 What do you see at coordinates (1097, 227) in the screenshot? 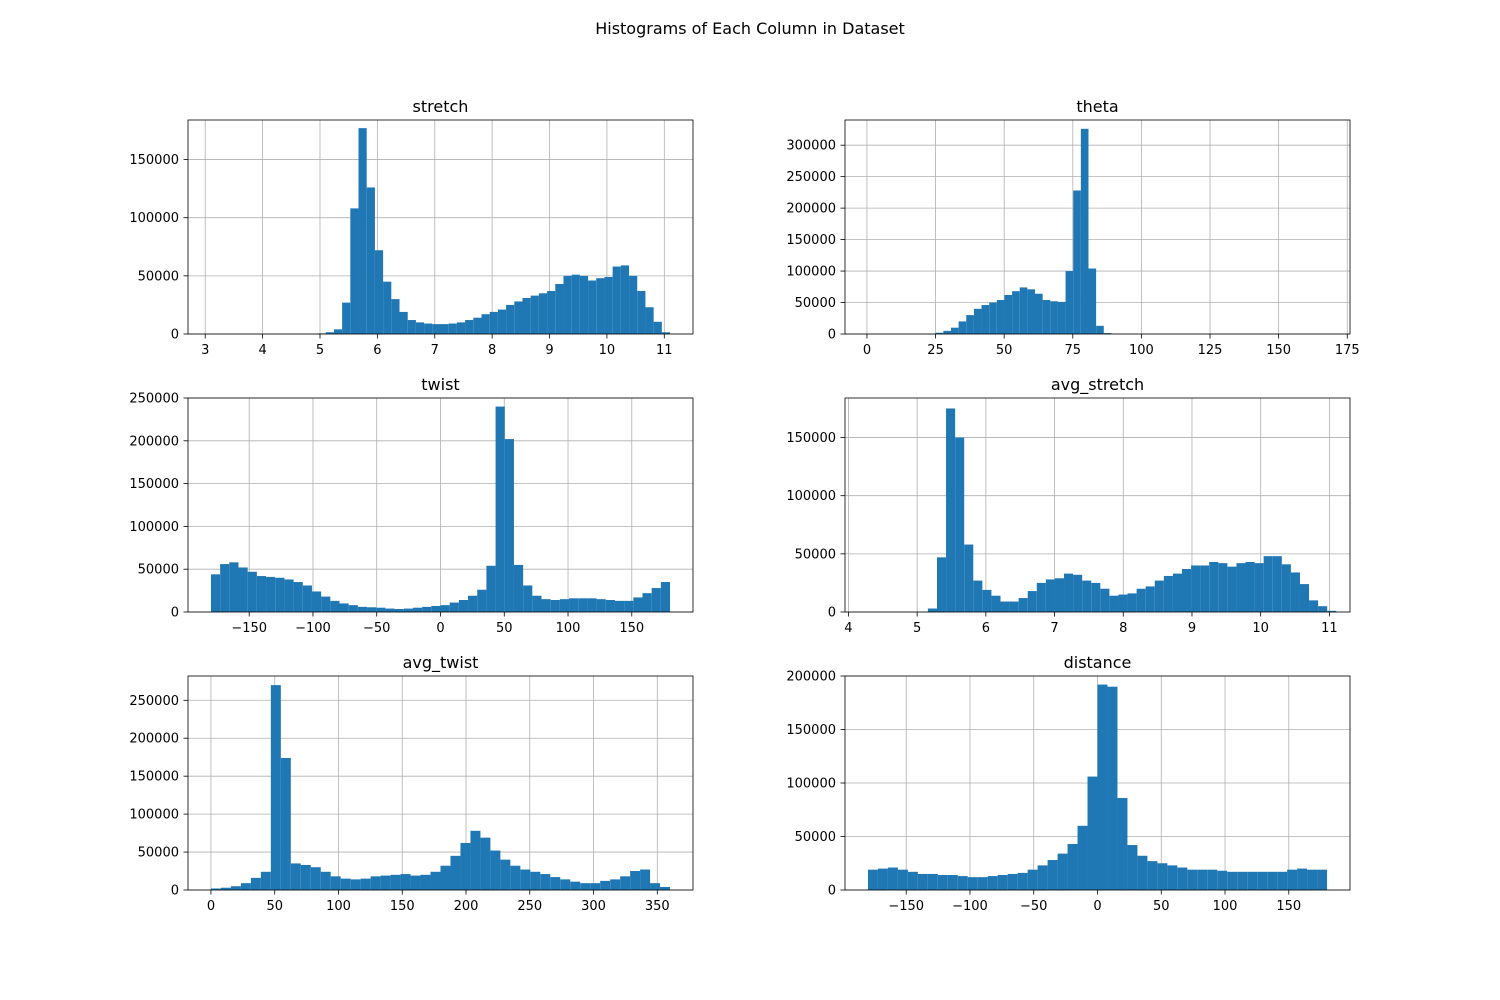
I see `axes-frame` at bounding box center [1097, 227].